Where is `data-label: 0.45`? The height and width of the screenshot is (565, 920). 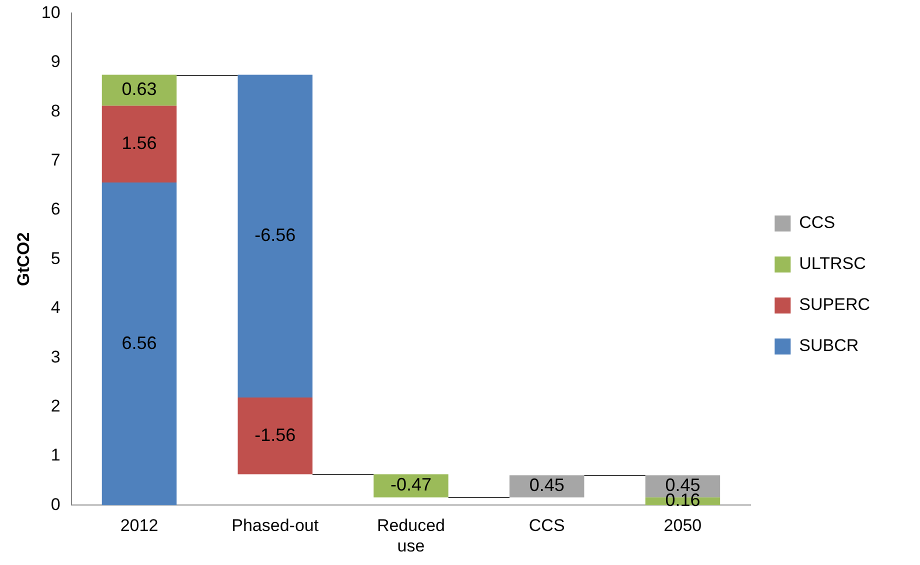 data-label: 0.45 is located at coordinates (546, 485).